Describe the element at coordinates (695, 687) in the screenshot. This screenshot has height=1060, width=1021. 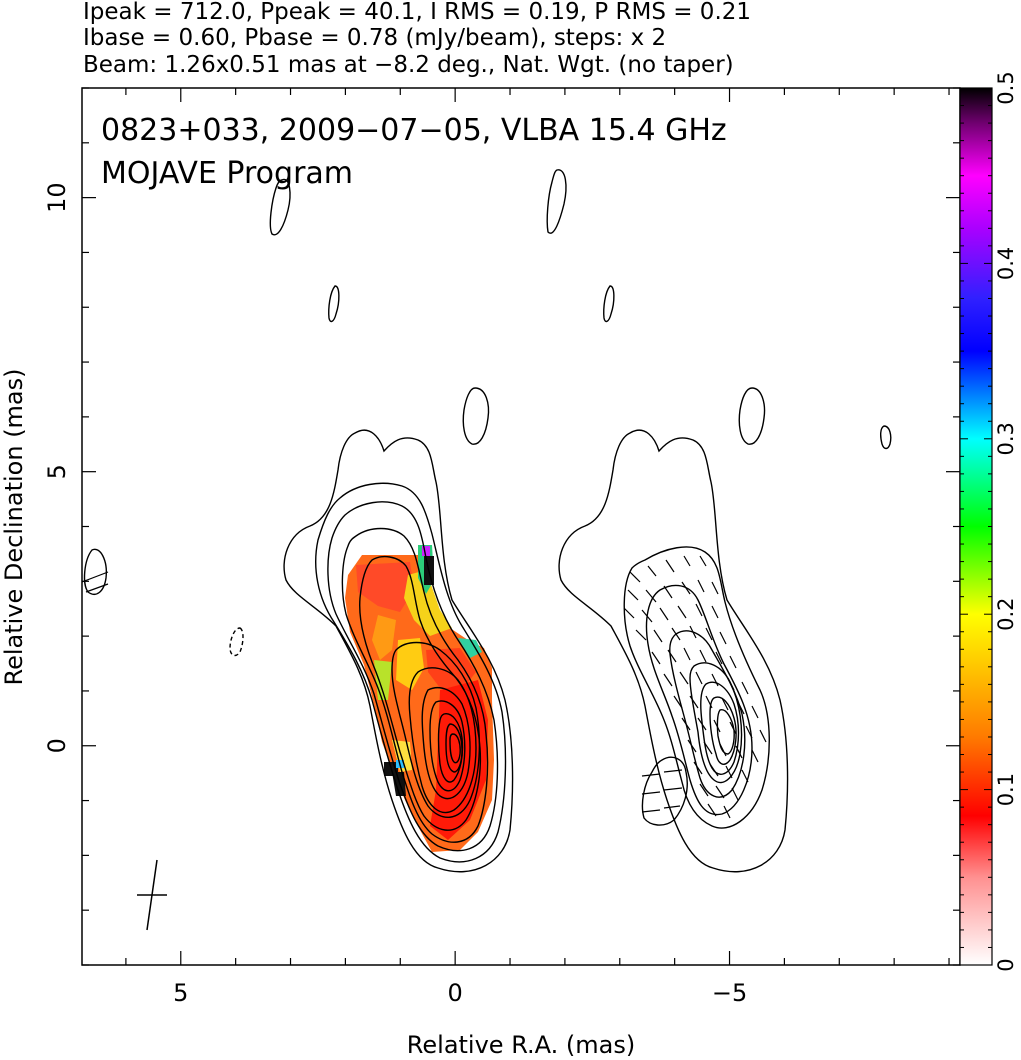
I see `evpa-vectors` at that location.